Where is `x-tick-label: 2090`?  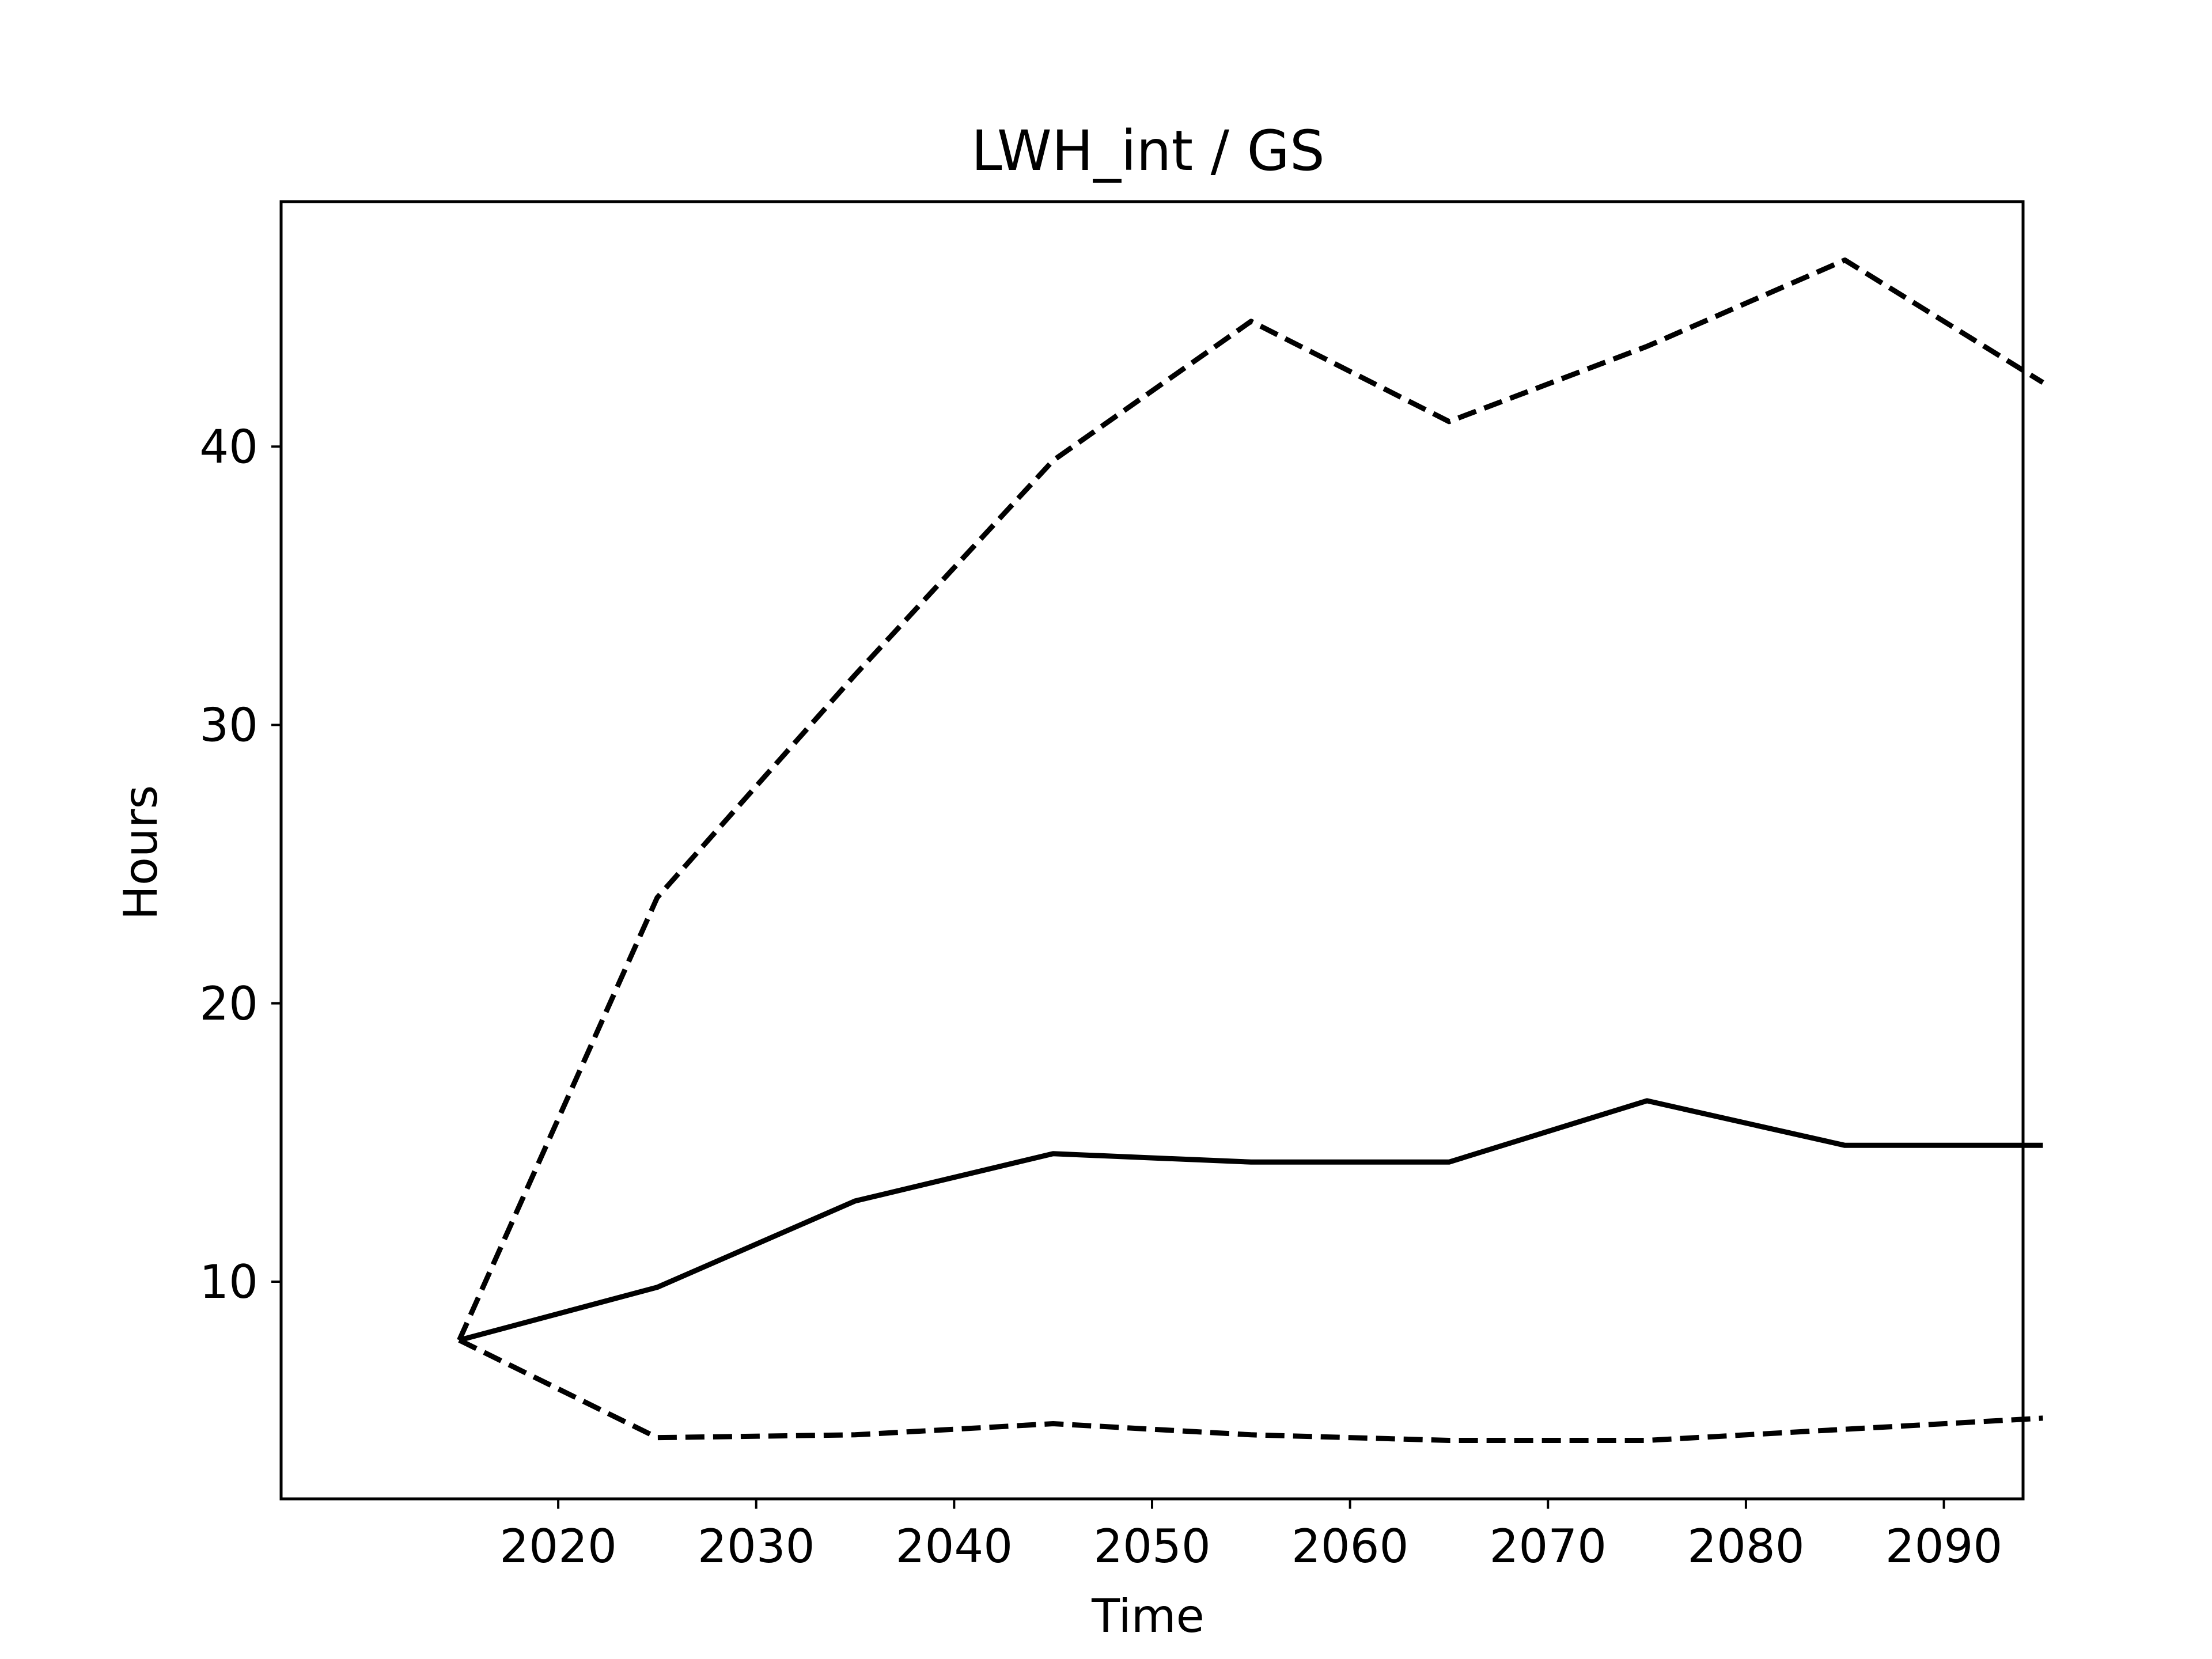 x-tick-label: 2090 is located at coordinates (1944, 1546).